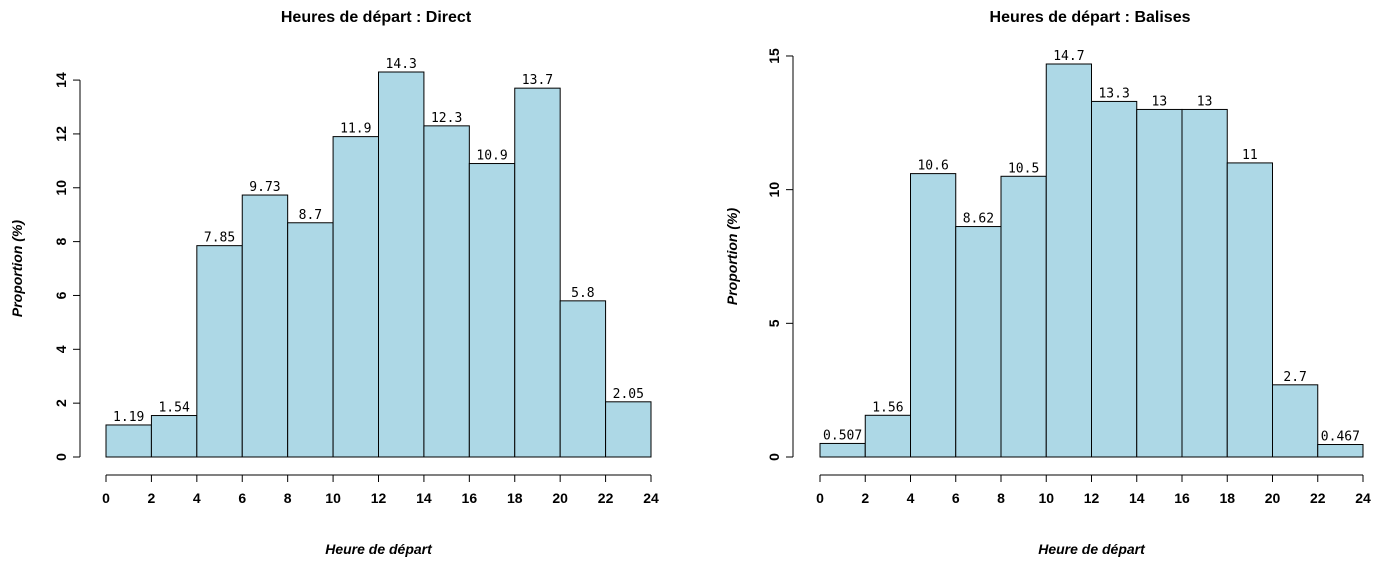 Image resolution: width=1391 pixels, height=562 pixels. What do you see at coordinates (61, 295) in the screenshot?
I see `y-tick-label: 6` at bounding box center [61, 295].